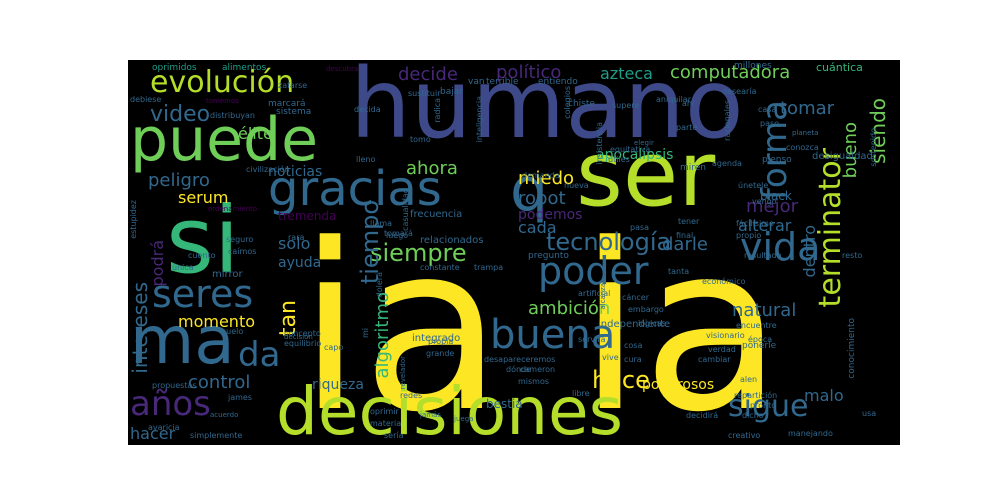 This screenshot has height=500, width=1000. I want to click on word: mejor, so click(772, 206).